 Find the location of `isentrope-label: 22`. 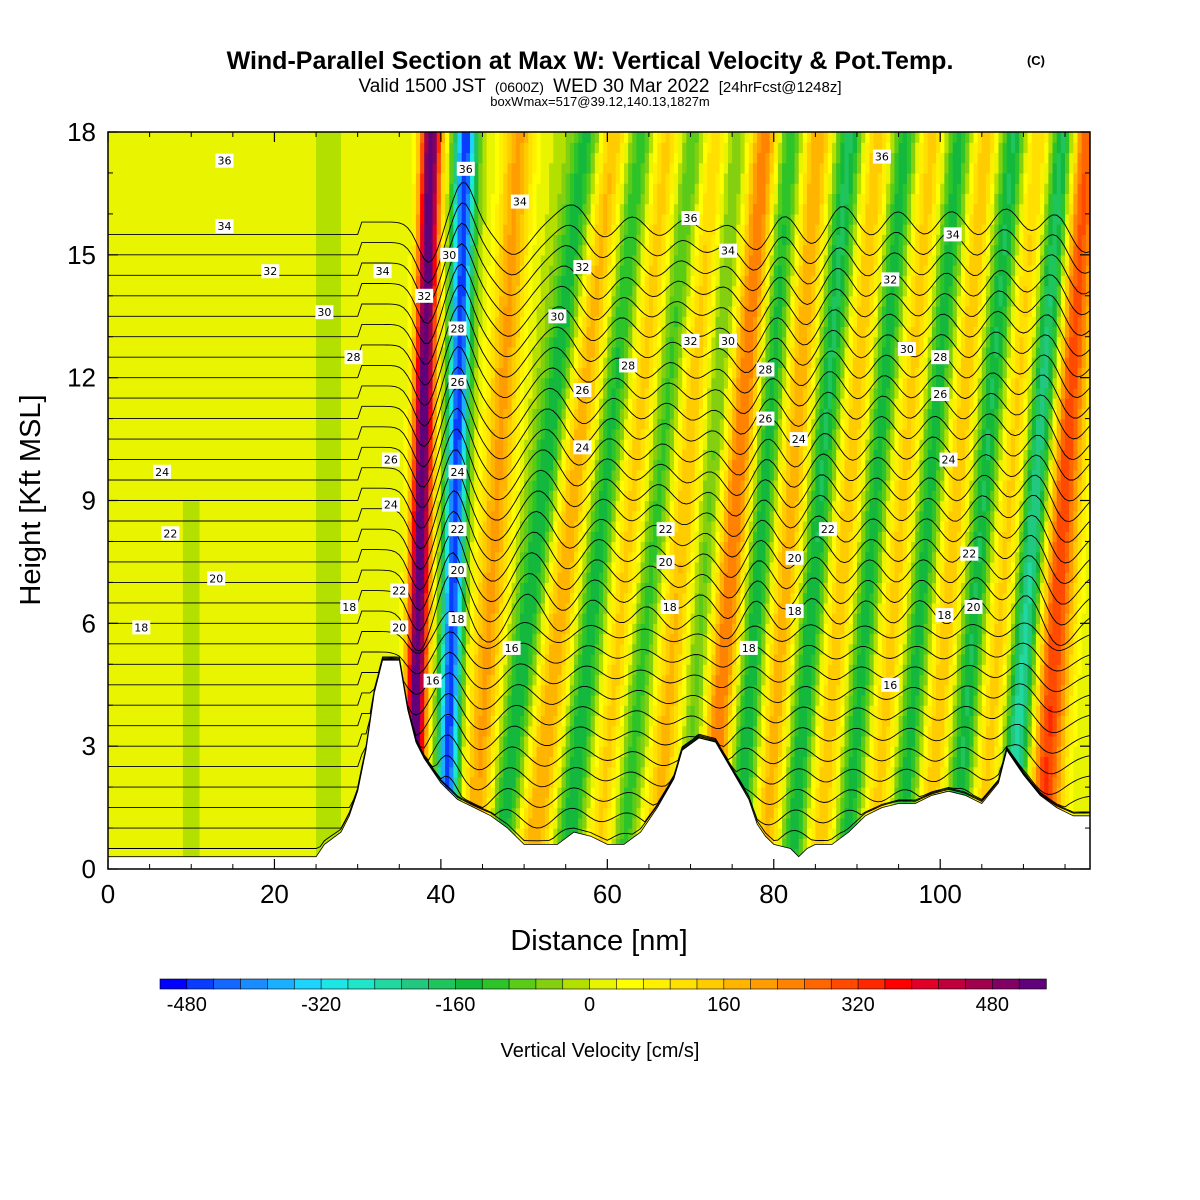

isentrope-label: 22 is located at coordinates (665, 529).